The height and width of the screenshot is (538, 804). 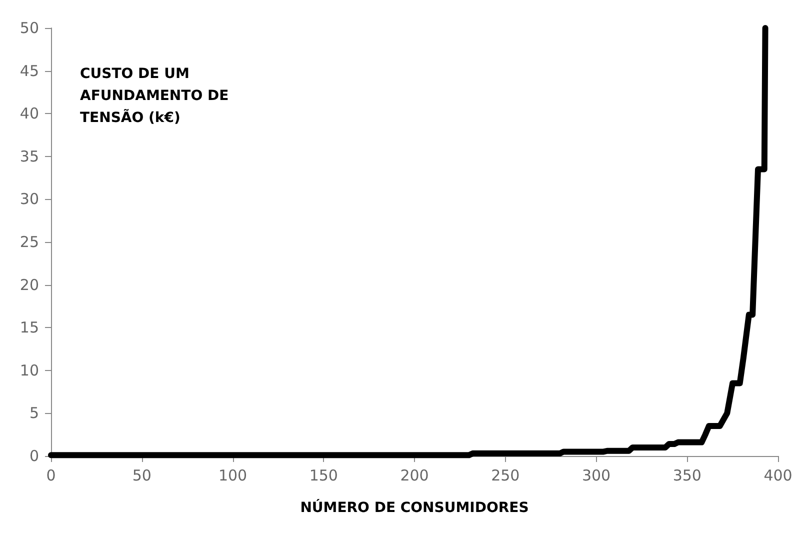 What do you see at coordinates (29, 285) in the screenshot?
I see `y-tick-label: 20` at bounding box center [29, 285].